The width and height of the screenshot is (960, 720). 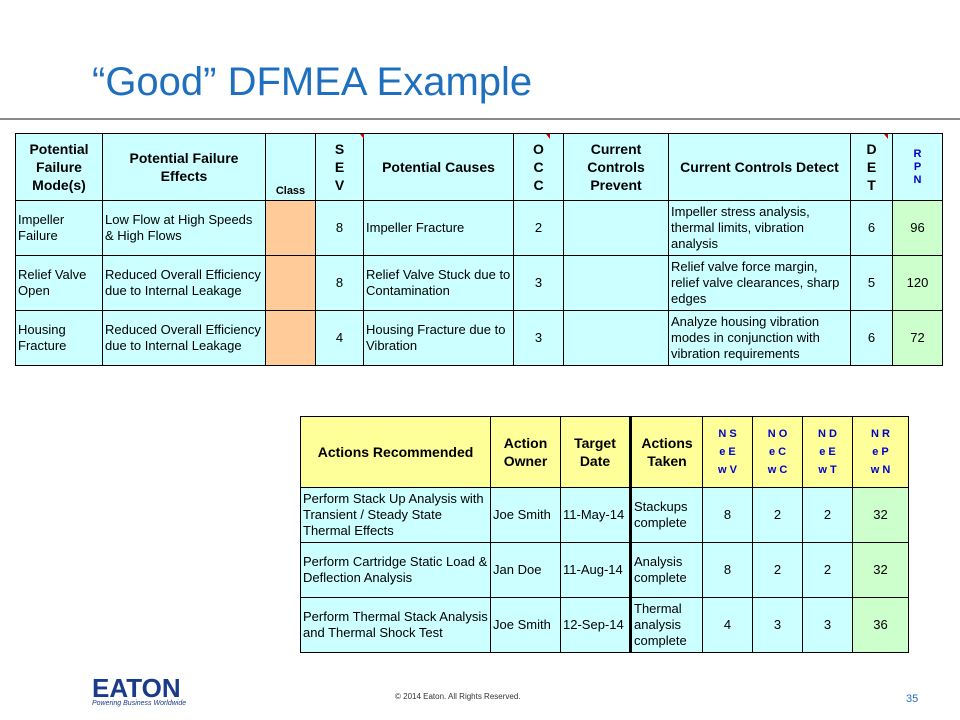 What do you see at coordinates (827, 470) in the screenshot?
I see `header-new-det-line: w T` at bounding box center [827, 470].